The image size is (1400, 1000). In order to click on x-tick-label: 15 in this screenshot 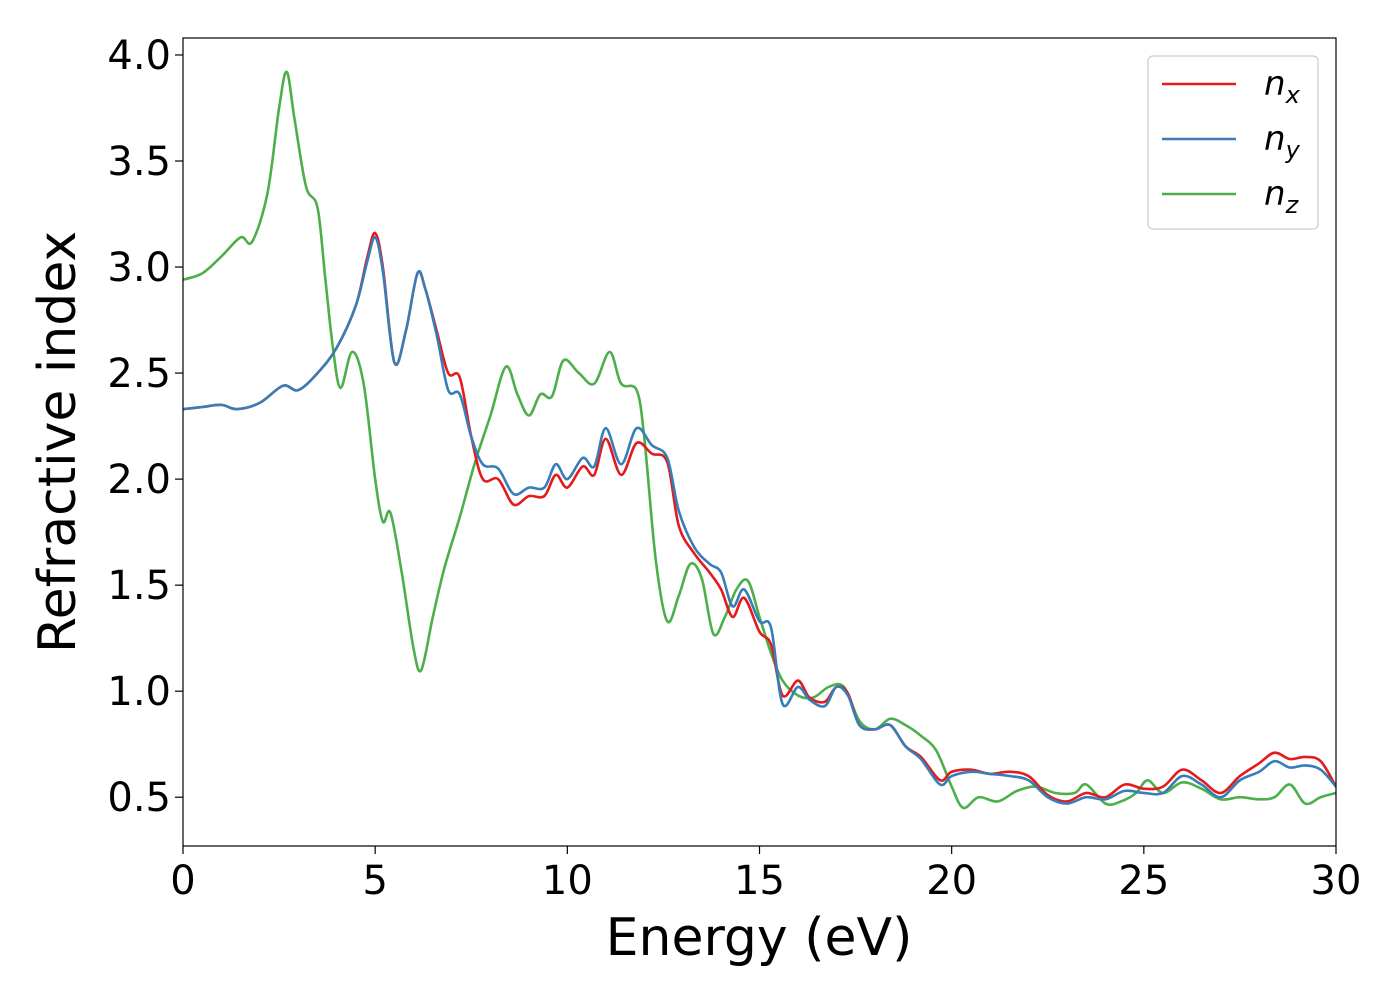, I will do `click(759, 881)`.